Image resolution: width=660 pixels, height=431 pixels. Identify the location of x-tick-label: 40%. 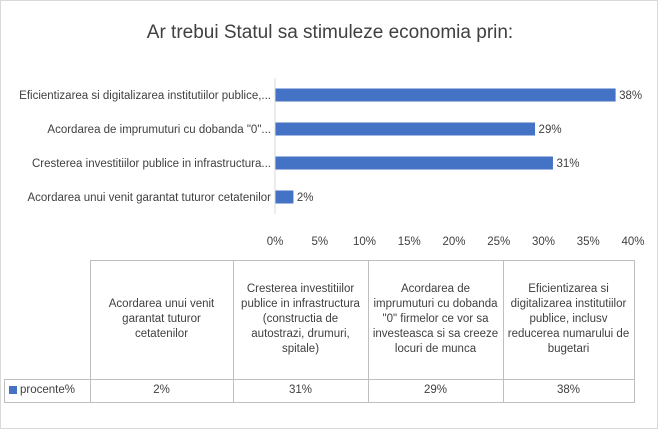
(632, 242).